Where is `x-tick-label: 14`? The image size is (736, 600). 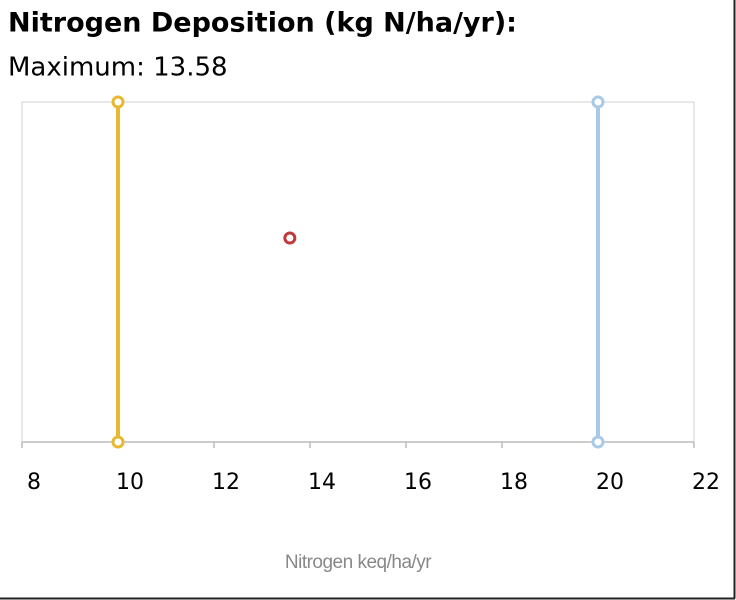
x-tick-label: 14 is located at coordinates (322, 482).